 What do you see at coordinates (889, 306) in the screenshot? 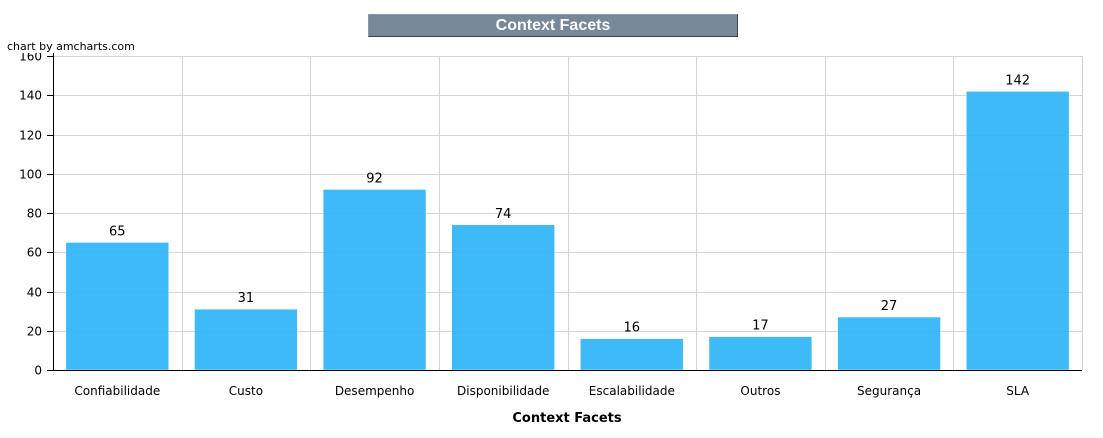
I see `bar-value-label: 27` at bounding box center [889, 306].